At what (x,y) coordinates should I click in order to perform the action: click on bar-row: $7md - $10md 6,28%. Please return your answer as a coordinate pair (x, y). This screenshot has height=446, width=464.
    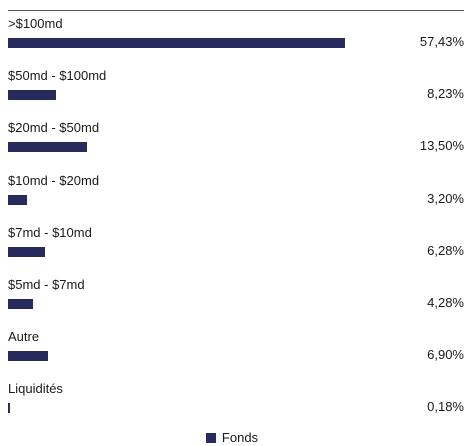
    Looking at the image, I should click on (232, 251).